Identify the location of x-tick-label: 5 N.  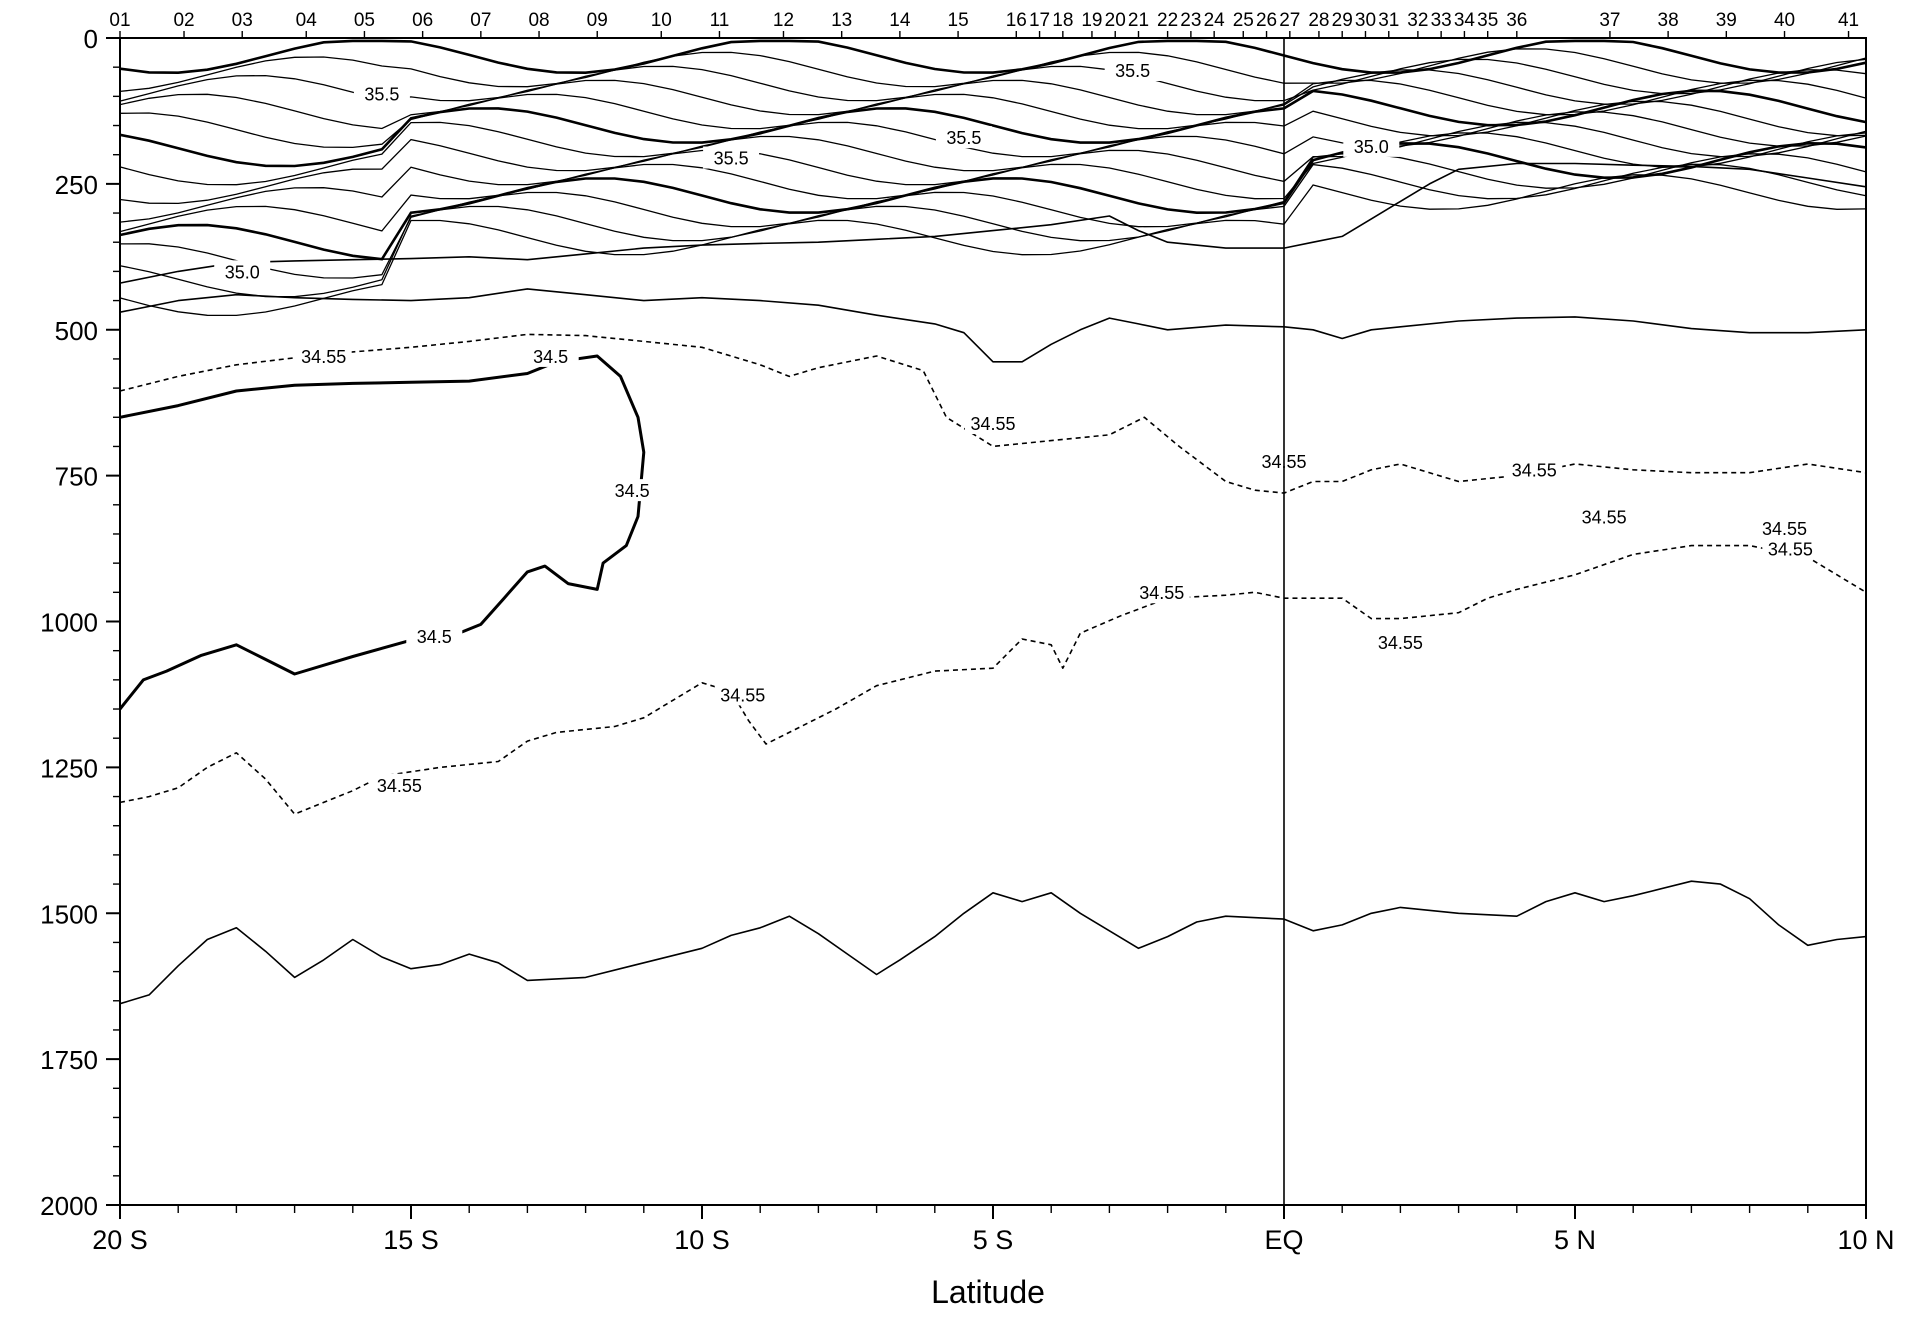
(1575, 1240).